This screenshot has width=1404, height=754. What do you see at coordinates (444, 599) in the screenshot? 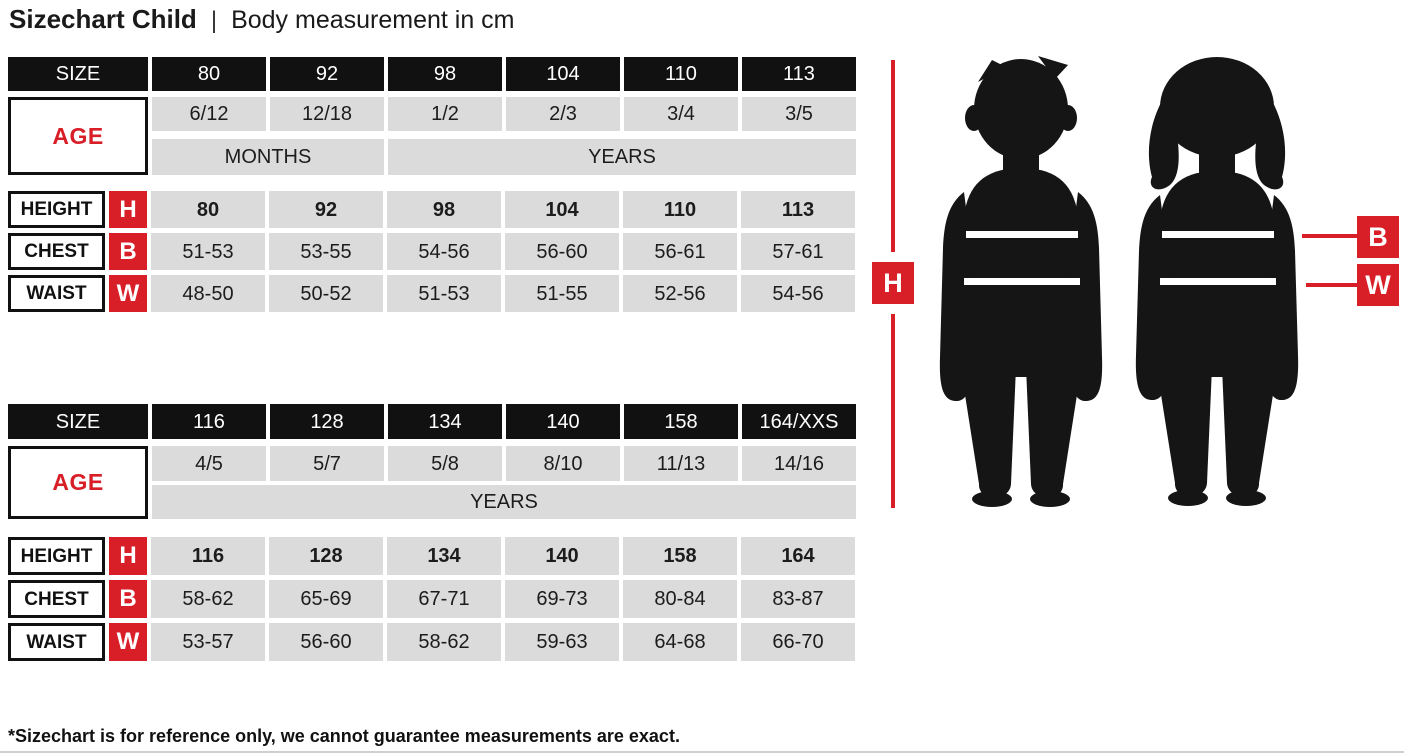
I see `chest-value: 67-71` at bounding box center [444, 599].